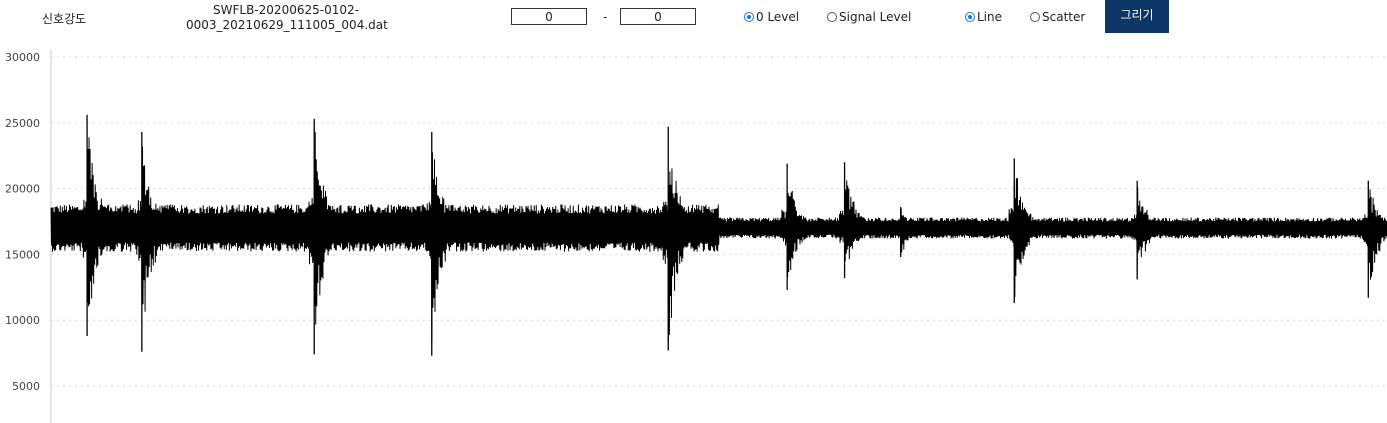  I want to click on file-name-line-1: SWFLB-20200625-0102-, so click(286, 10).